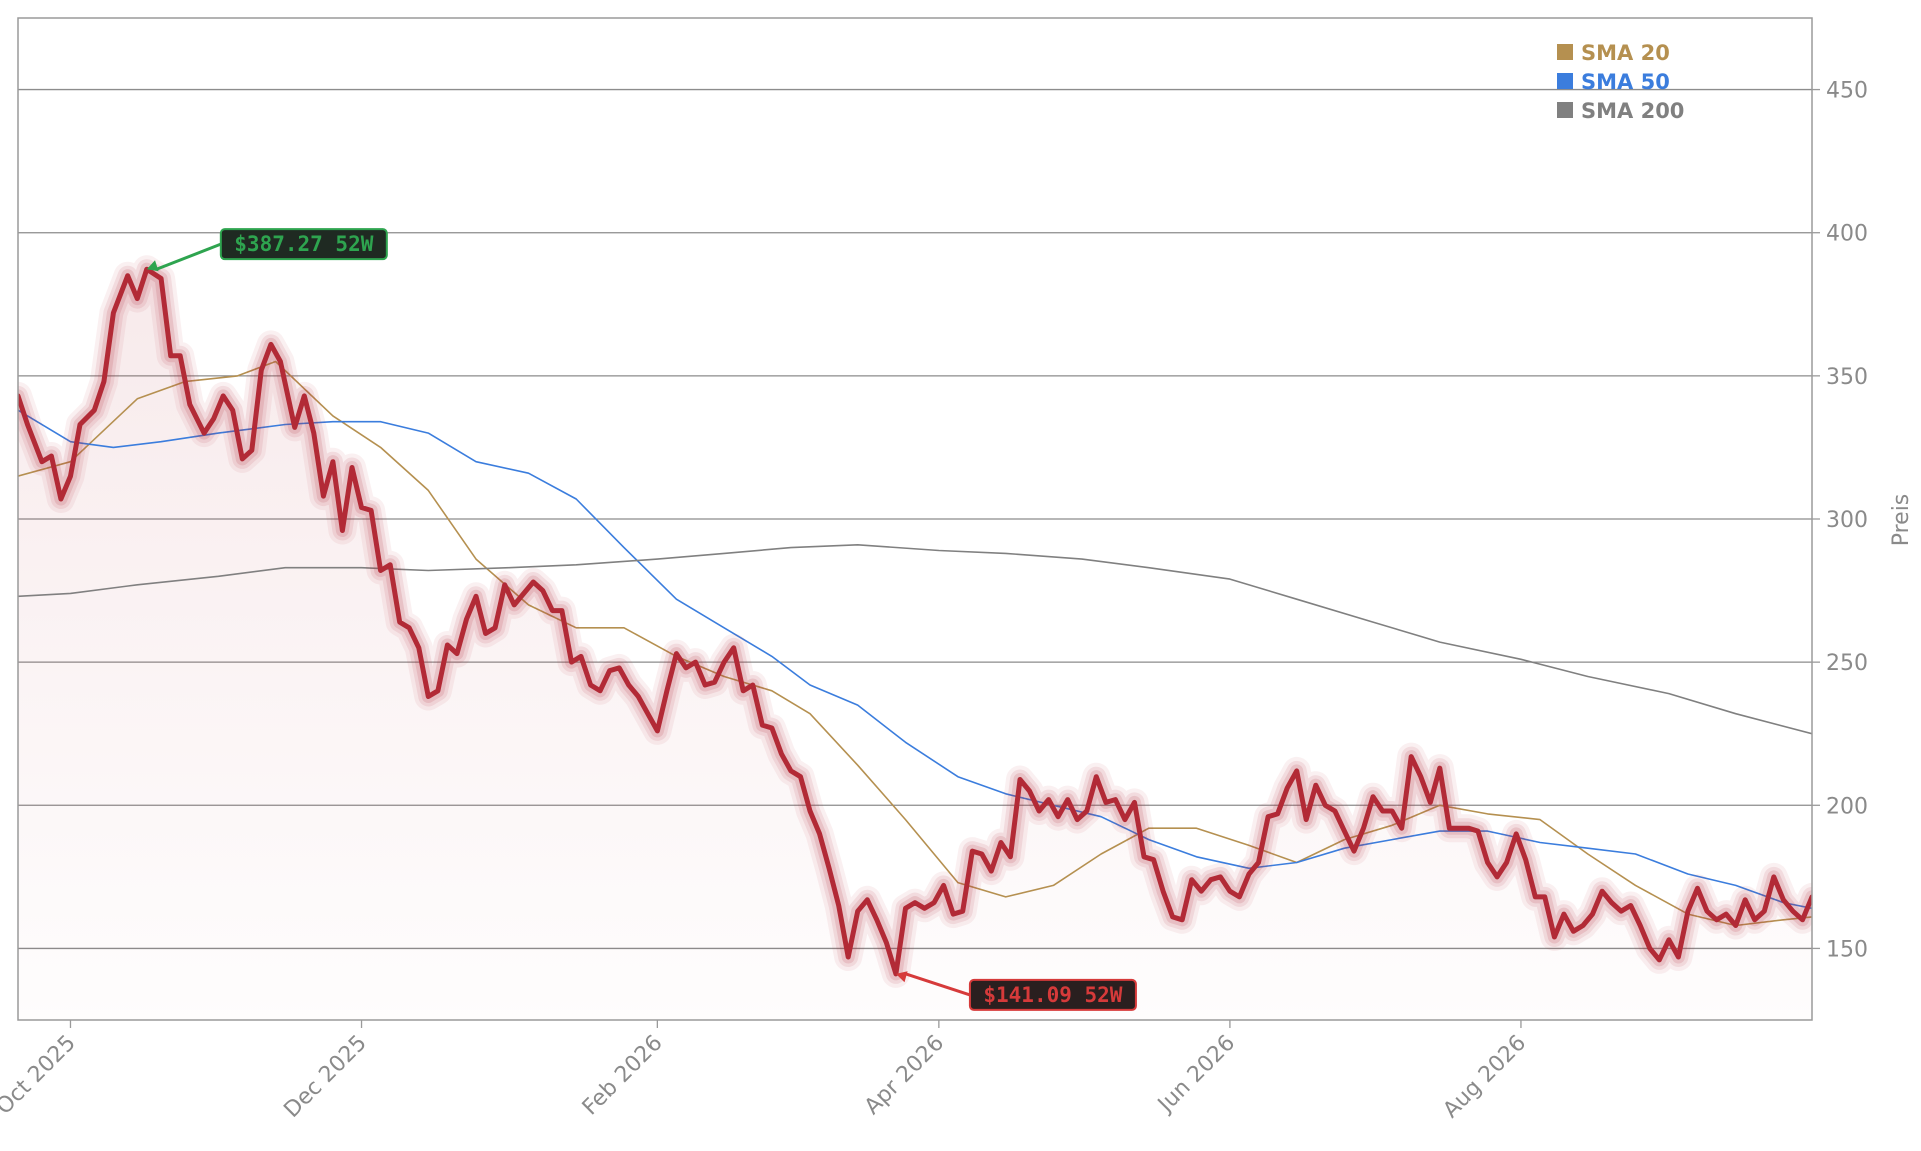 This screenshot has width=1921, height=1151. Describe the element at coordinates (1485, 1077) in the screenshot. I see `x-tick-label-5: Aug 2026` at that location.